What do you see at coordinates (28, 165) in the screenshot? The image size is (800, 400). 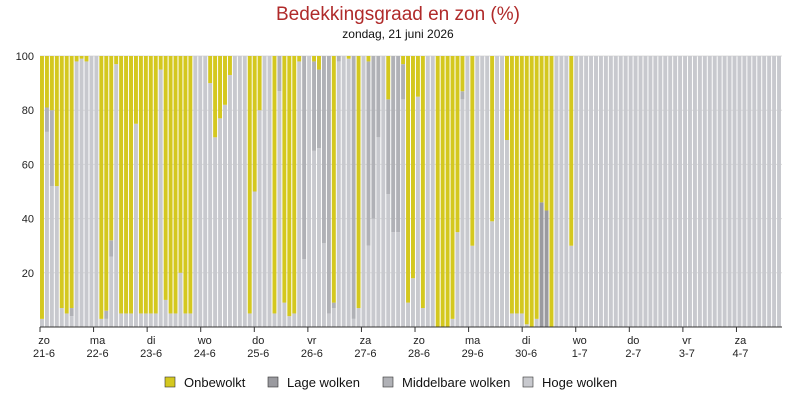 I see `y-tick-label: 60` at bounding box center [28, 165].